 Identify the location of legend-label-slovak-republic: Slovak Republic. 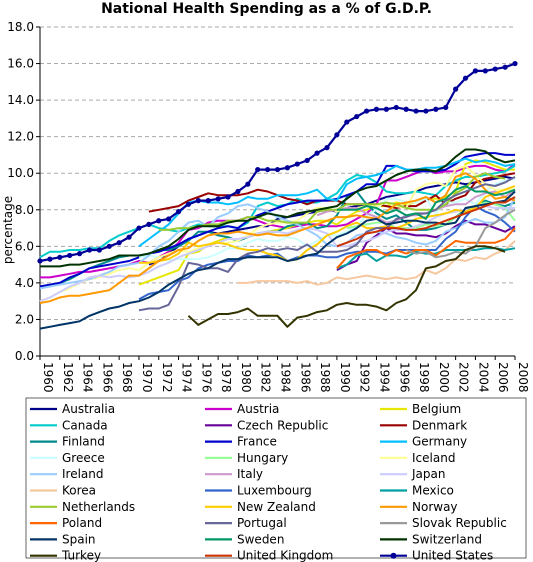
(459, 523).